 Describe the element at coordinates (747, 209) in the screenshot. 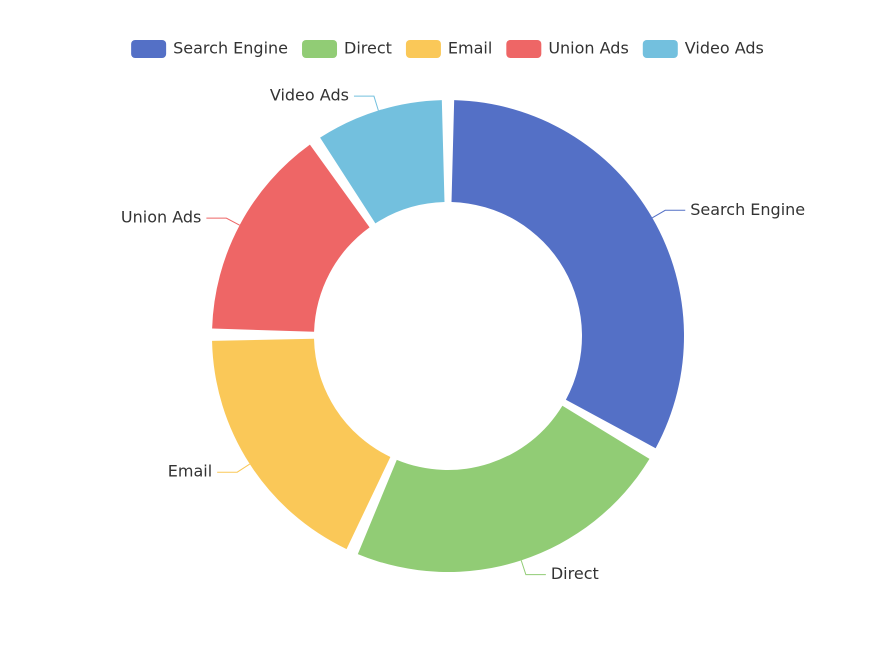

I see `slice-label: Search Engine` at that location.